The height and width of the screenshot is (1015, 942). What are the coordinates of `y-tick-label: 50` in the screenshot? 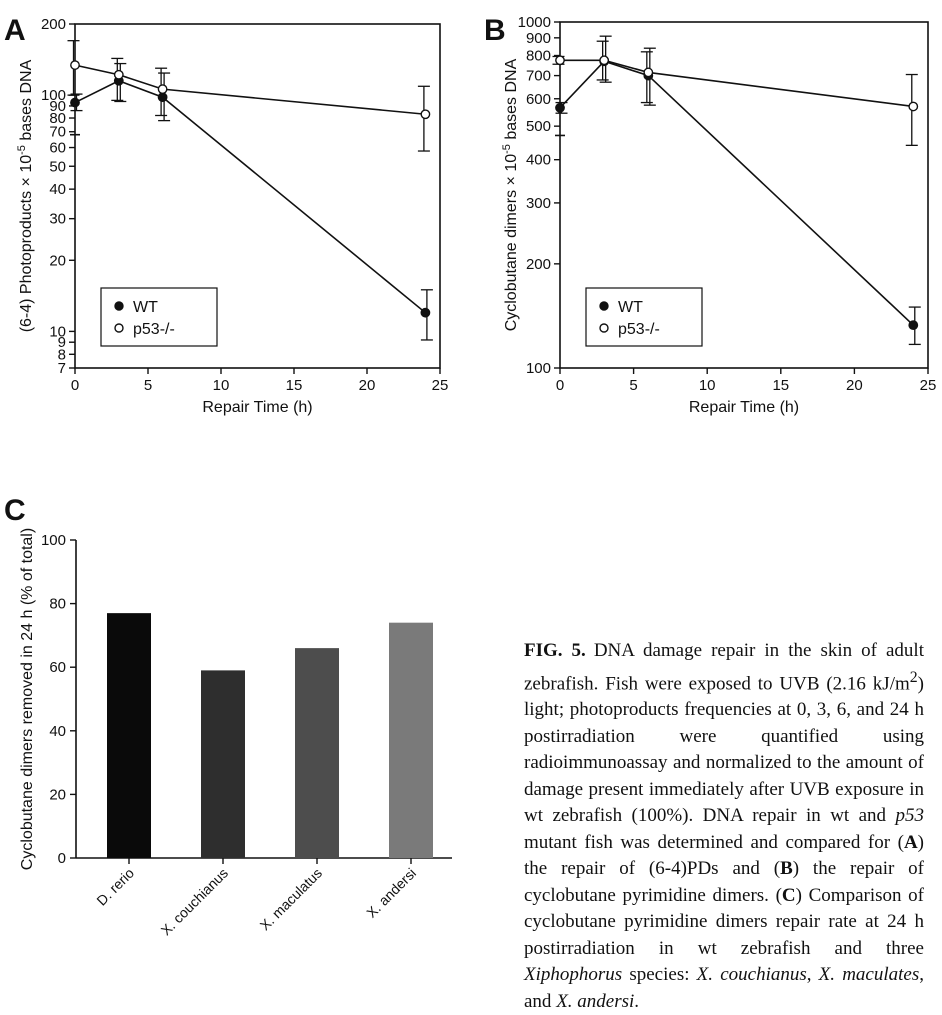 It's located at (57, 166).